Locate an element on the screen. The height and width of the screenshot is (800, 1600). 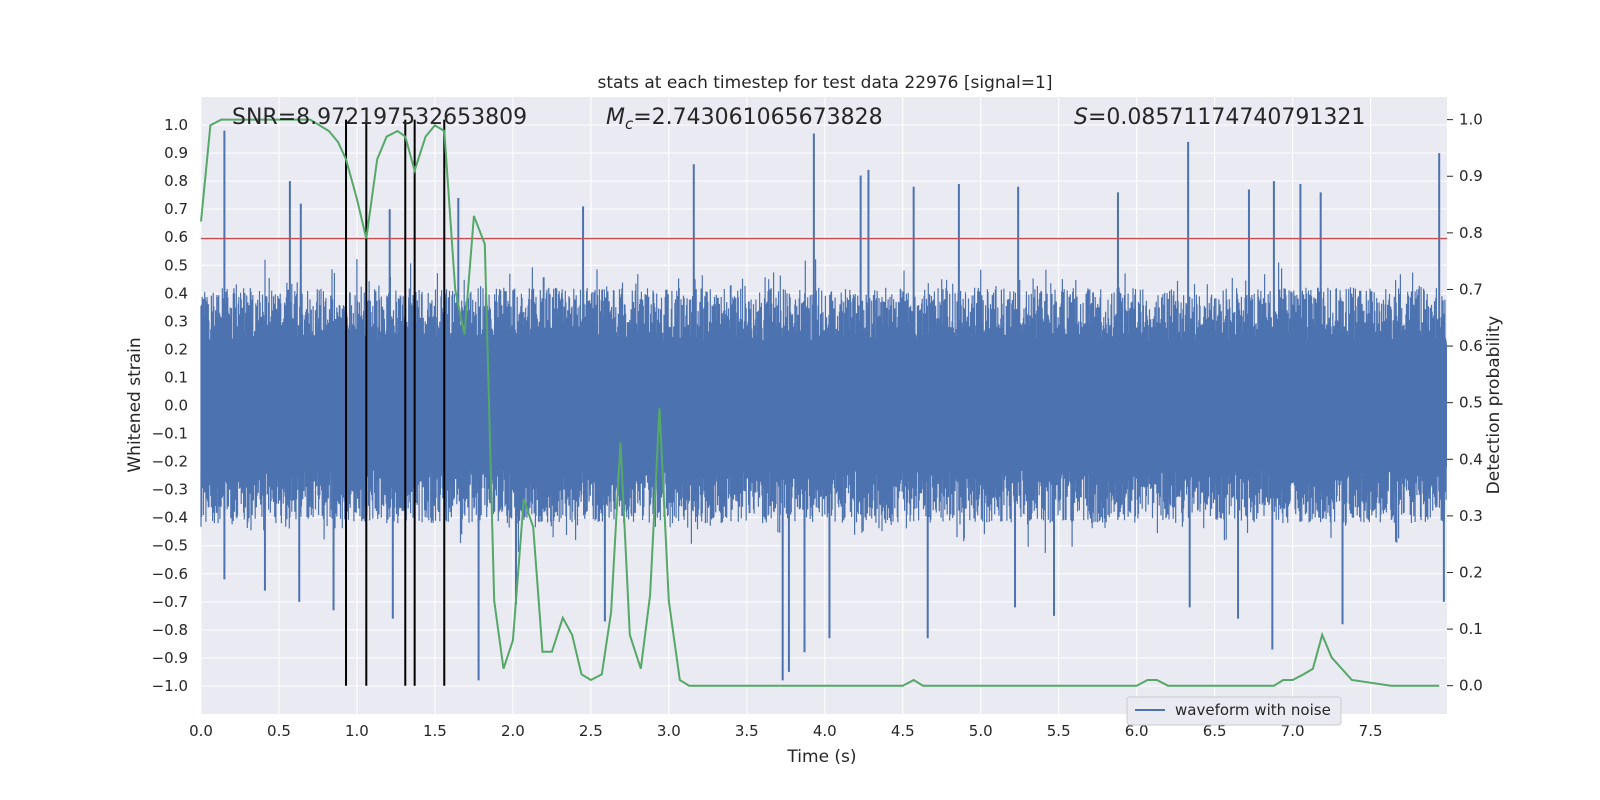
s-value: =0.08571174740791321 is located at coordinates (1226, 117).